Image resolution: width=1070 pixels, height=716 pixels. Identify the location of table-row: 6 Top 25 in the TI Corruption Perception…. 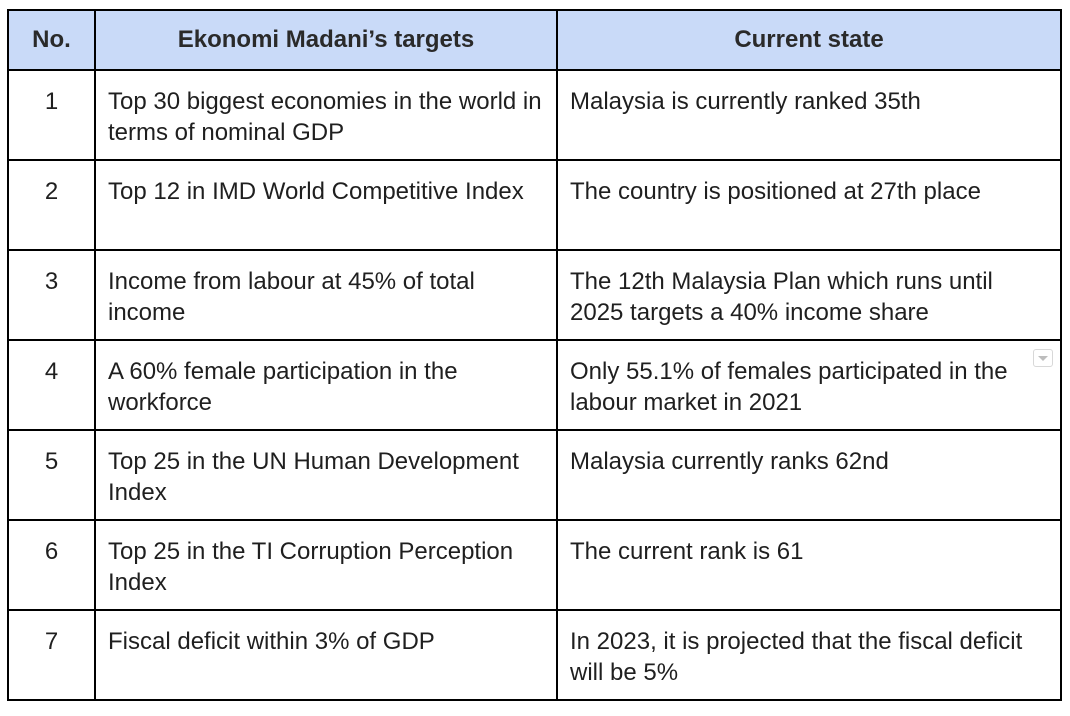
(534, 565).